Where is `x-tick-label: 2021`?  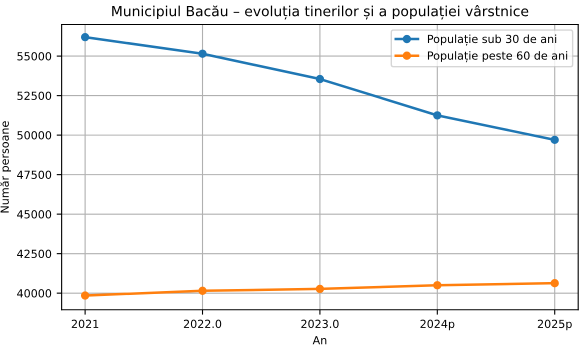 x-tick-label: 2021 is located at coordinates (85, 324).